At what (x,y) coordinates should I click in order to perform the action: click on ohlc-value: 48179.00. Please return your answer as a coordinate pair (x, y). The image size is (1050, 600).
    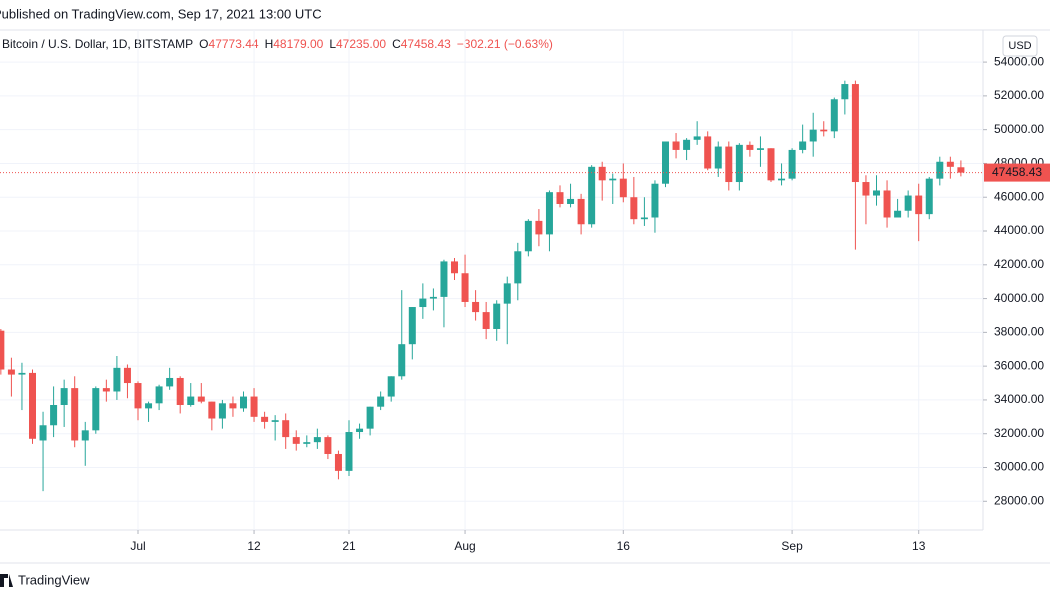
    Looking at the image, I should click on (298, 44).